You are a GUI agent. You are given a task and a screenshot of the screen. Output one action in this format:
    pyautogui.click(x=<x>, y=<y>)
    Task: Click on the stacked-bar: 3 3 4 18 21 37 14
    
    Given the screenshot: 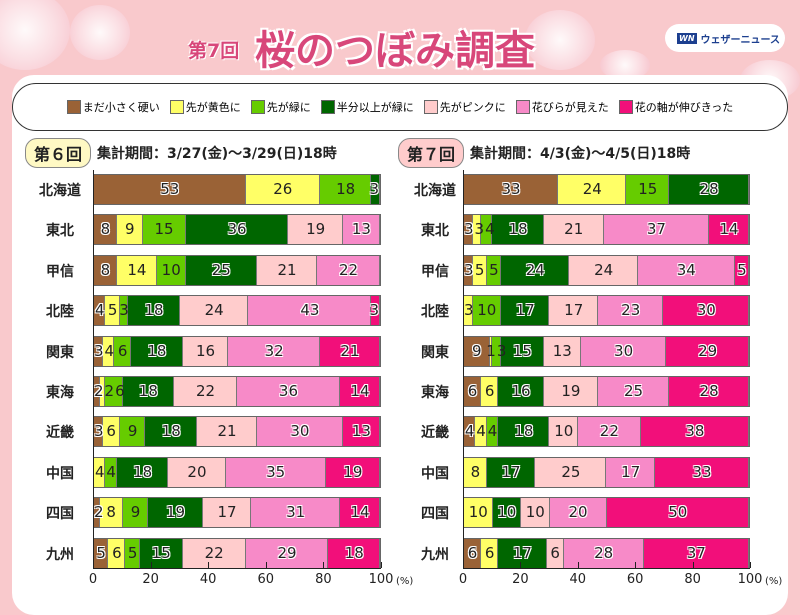 What is the action you would take?
    pyautogui.click(x=606, y=230)
    